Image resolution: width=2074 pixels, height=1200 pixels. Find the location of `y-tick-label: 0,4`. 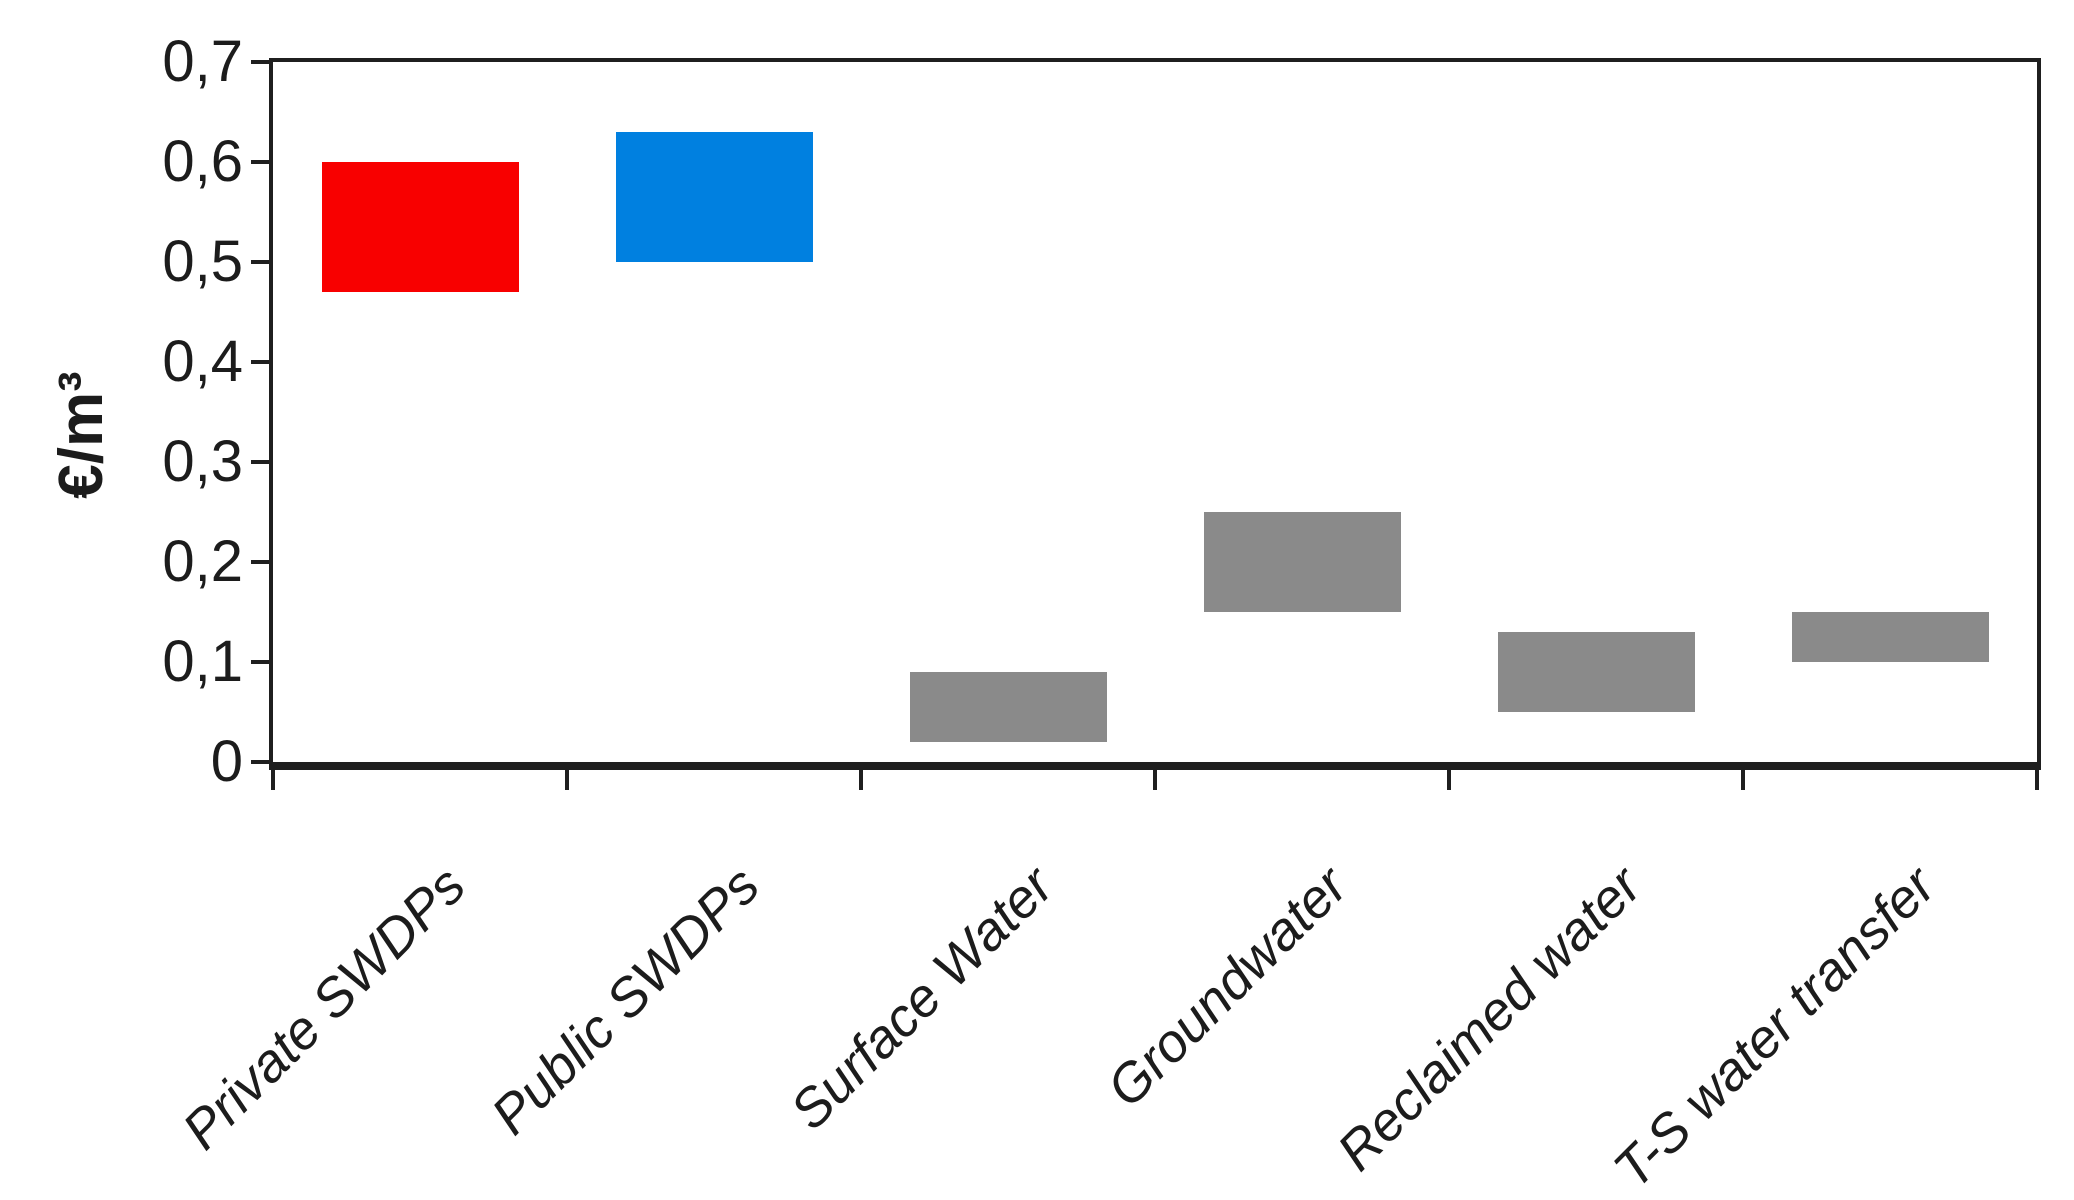

y-tick-label: 0,4 is located at coordinates (202, 361).